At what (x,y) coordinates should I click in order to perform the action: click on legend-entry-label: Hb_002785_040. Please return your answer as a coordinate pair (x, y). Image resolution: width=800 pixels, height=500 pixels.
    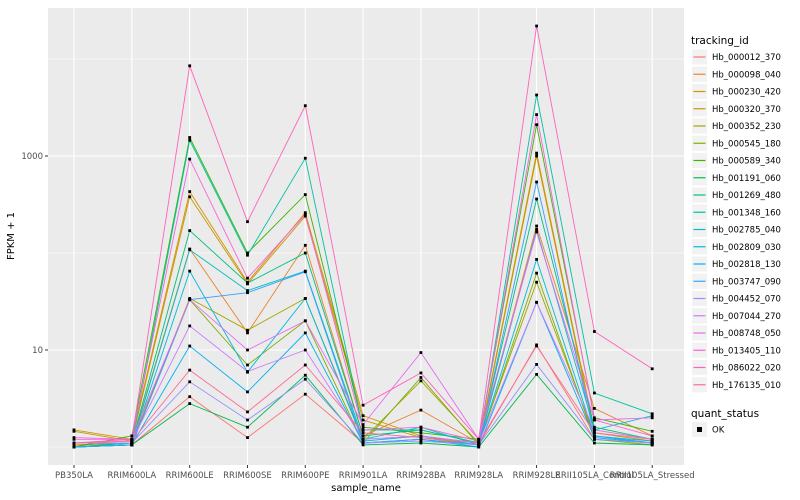
    Looking at the image, I should click on (746, 231).